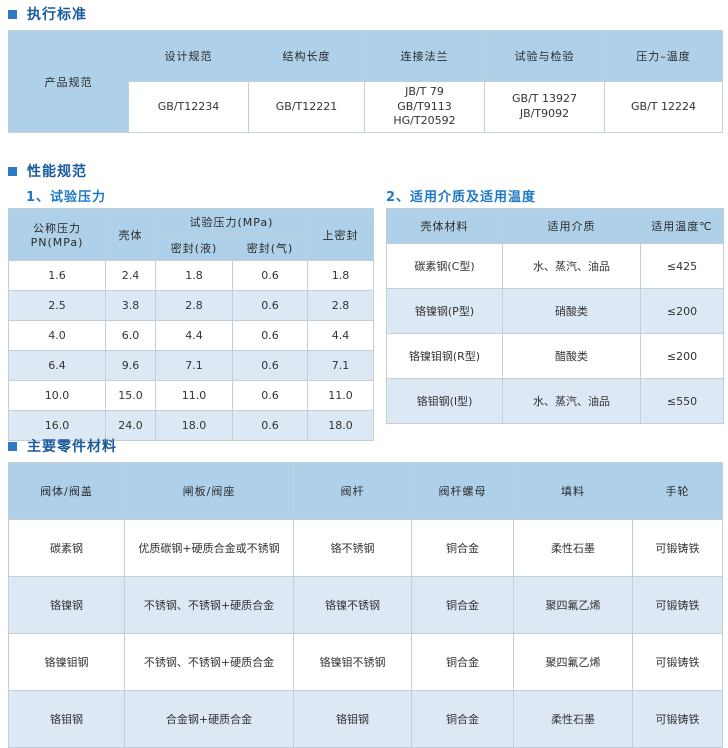 The height and width of the screenshot is (748, 728). What do you see at coordinates (663, 107) in the screenshot?
I see `exec-value-pressure-temp: GB/T 12224` at bounding box center [663, 107].